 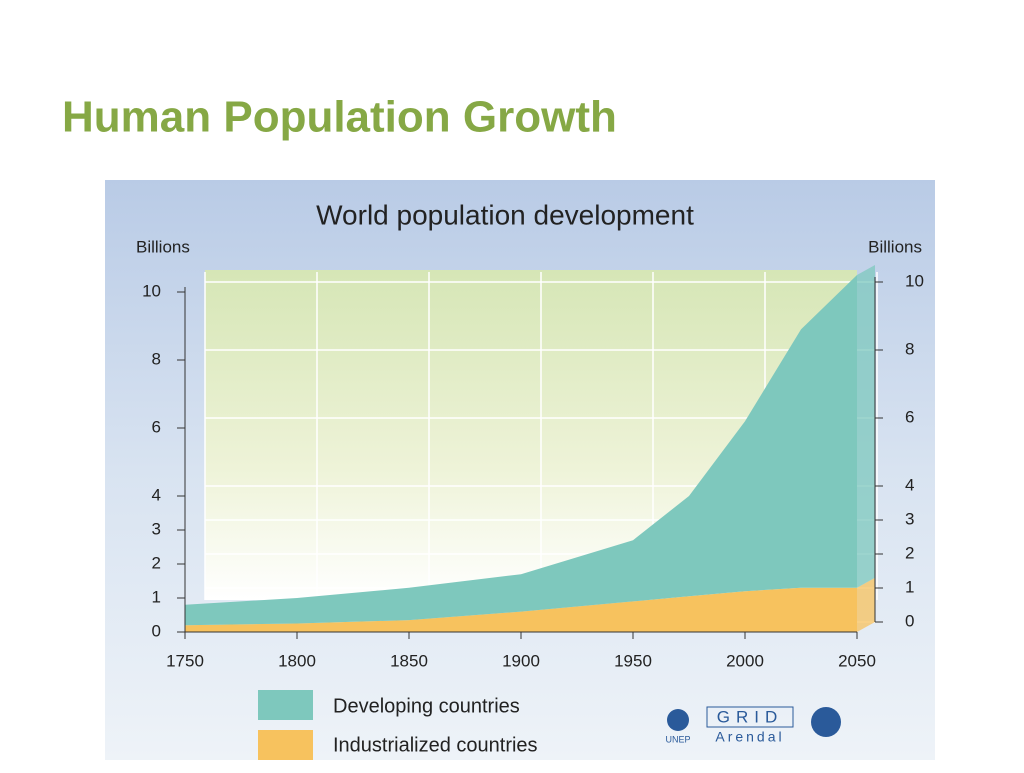 I want to click on x-tick-label: 1950, so click(x=633, y=660).